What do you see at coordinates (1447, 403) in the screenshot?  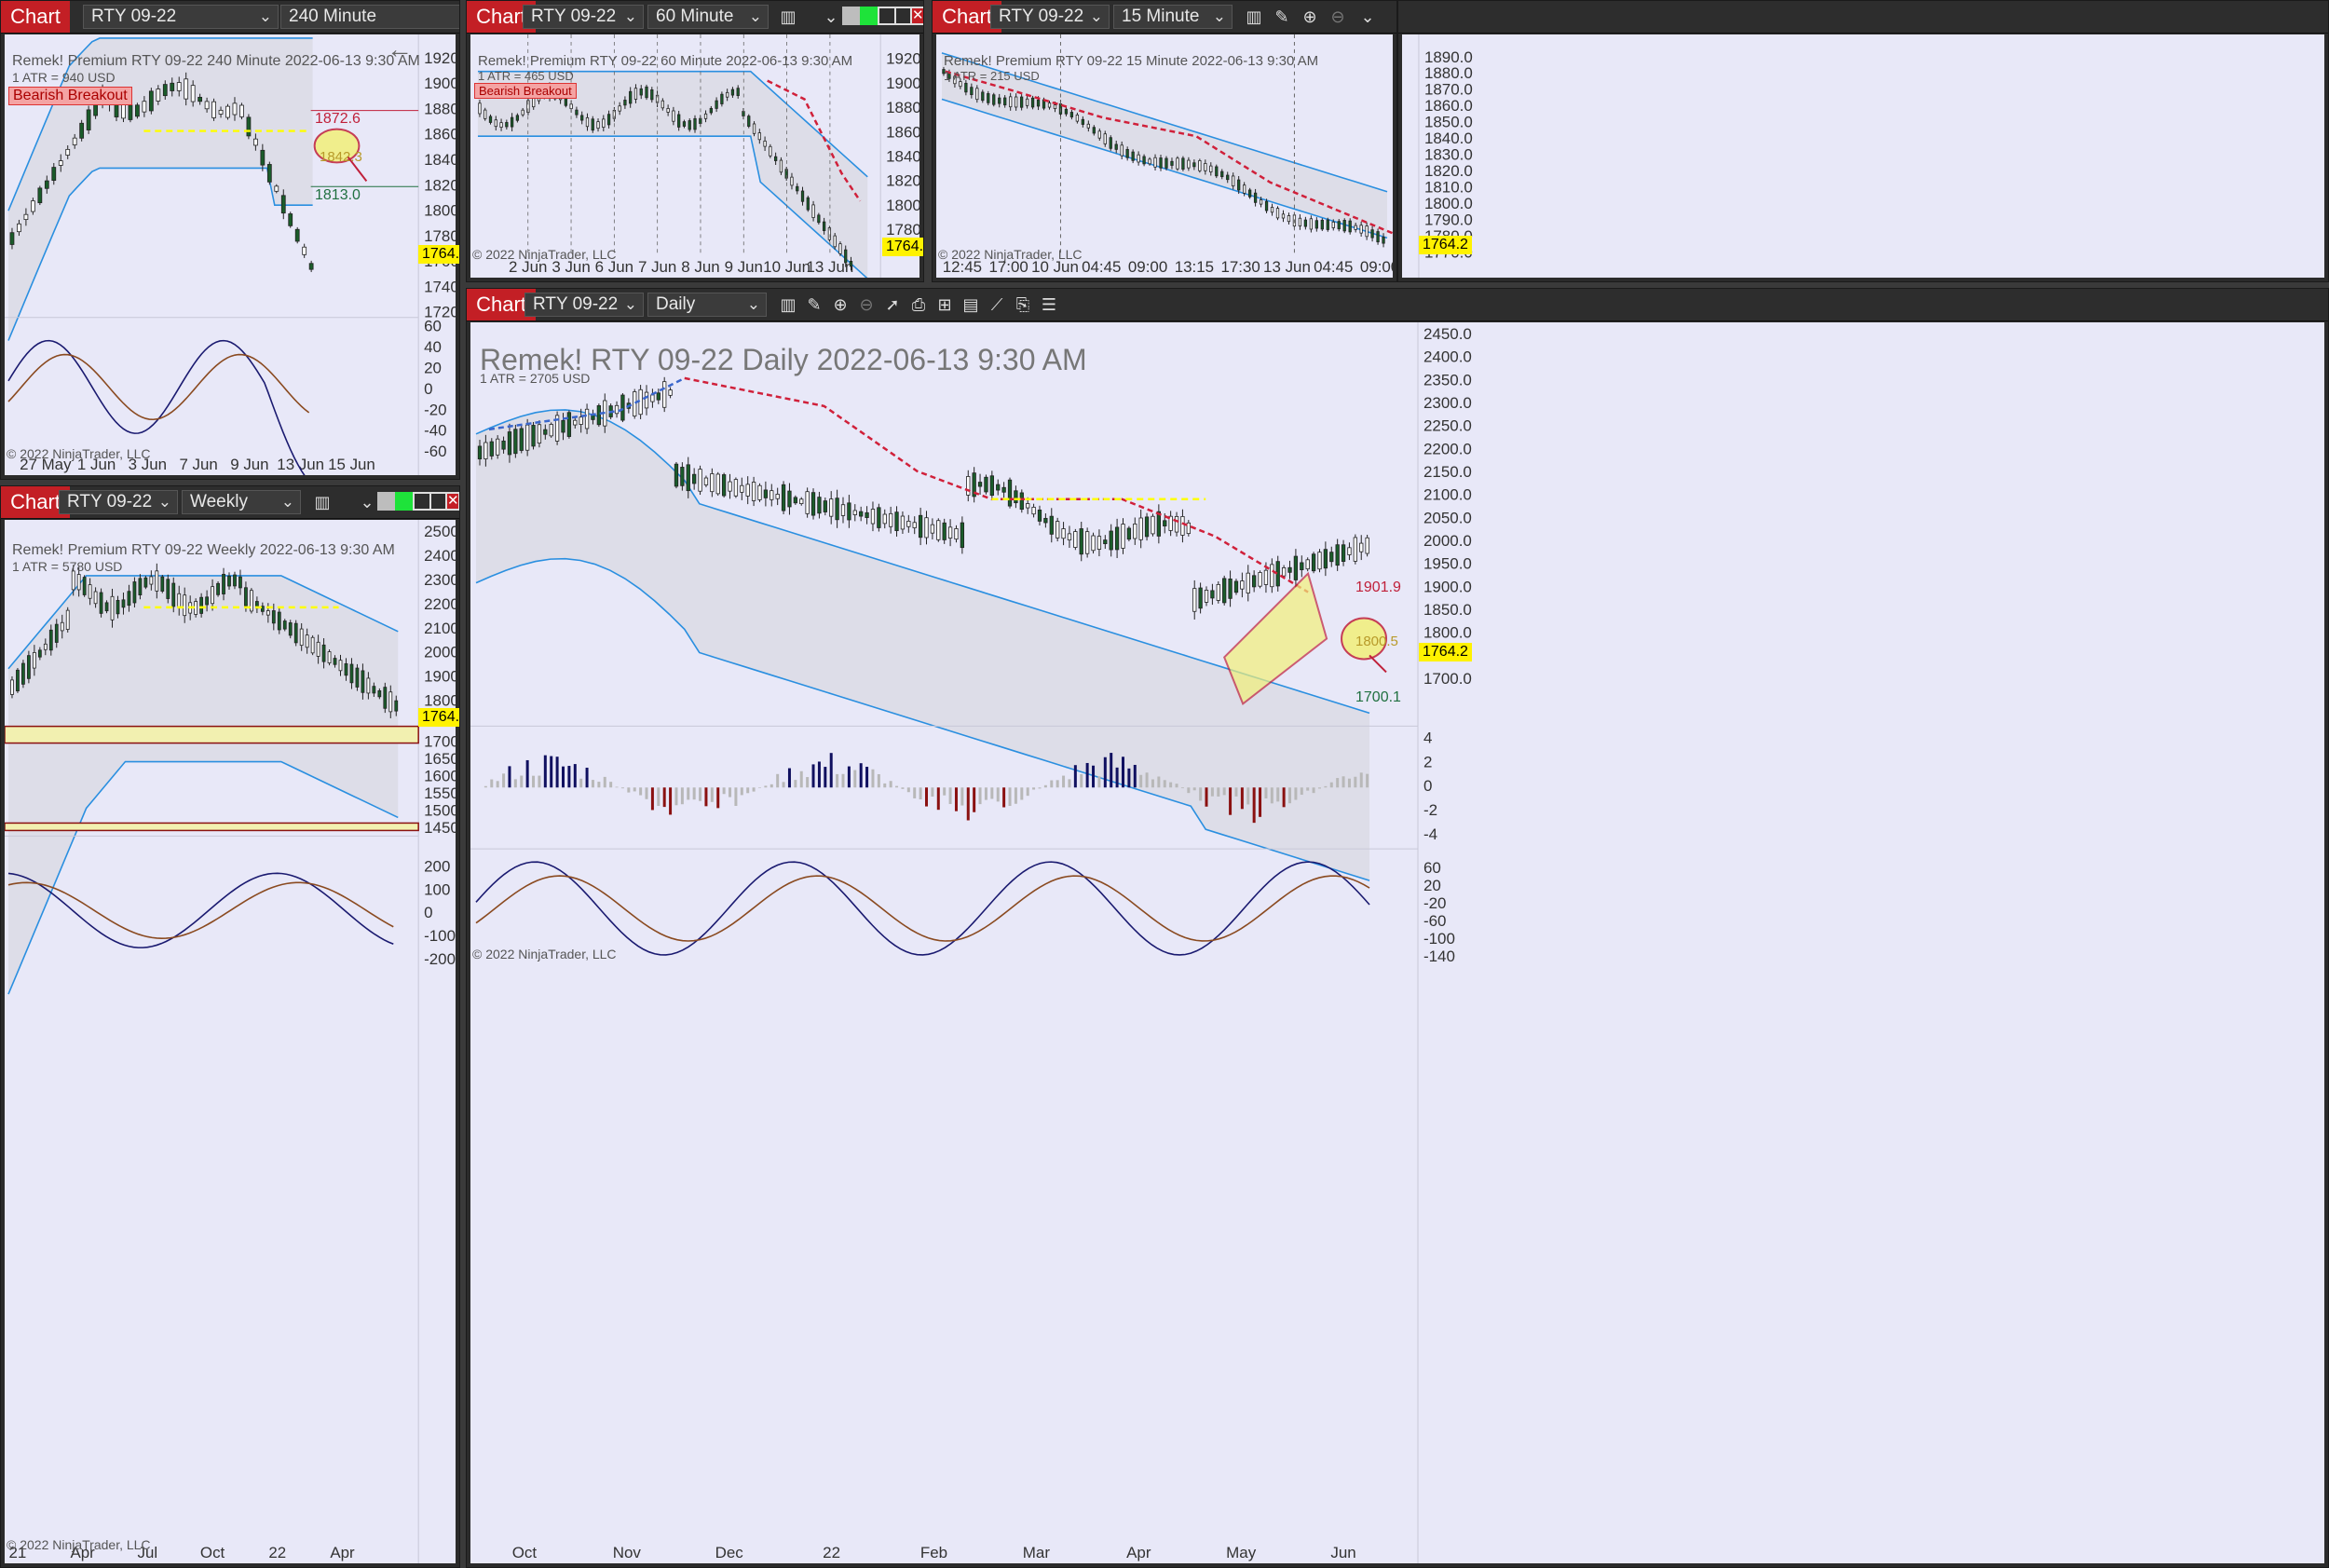 I see `price-axis-tick: 2300.0` at bounding box center [1447, 403].